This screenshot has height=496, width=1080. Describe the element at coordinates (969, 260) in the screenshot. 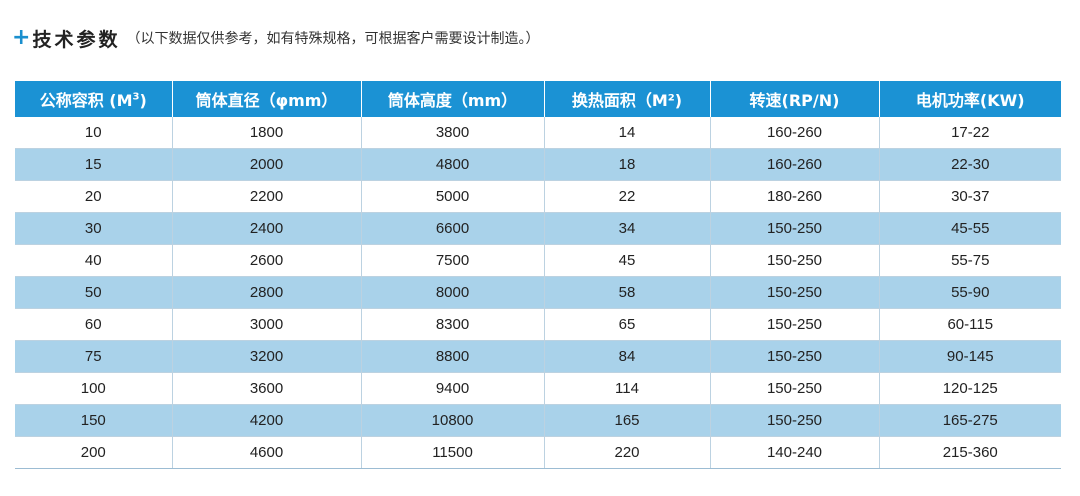

I see `cell-power: 55-75` at that location.